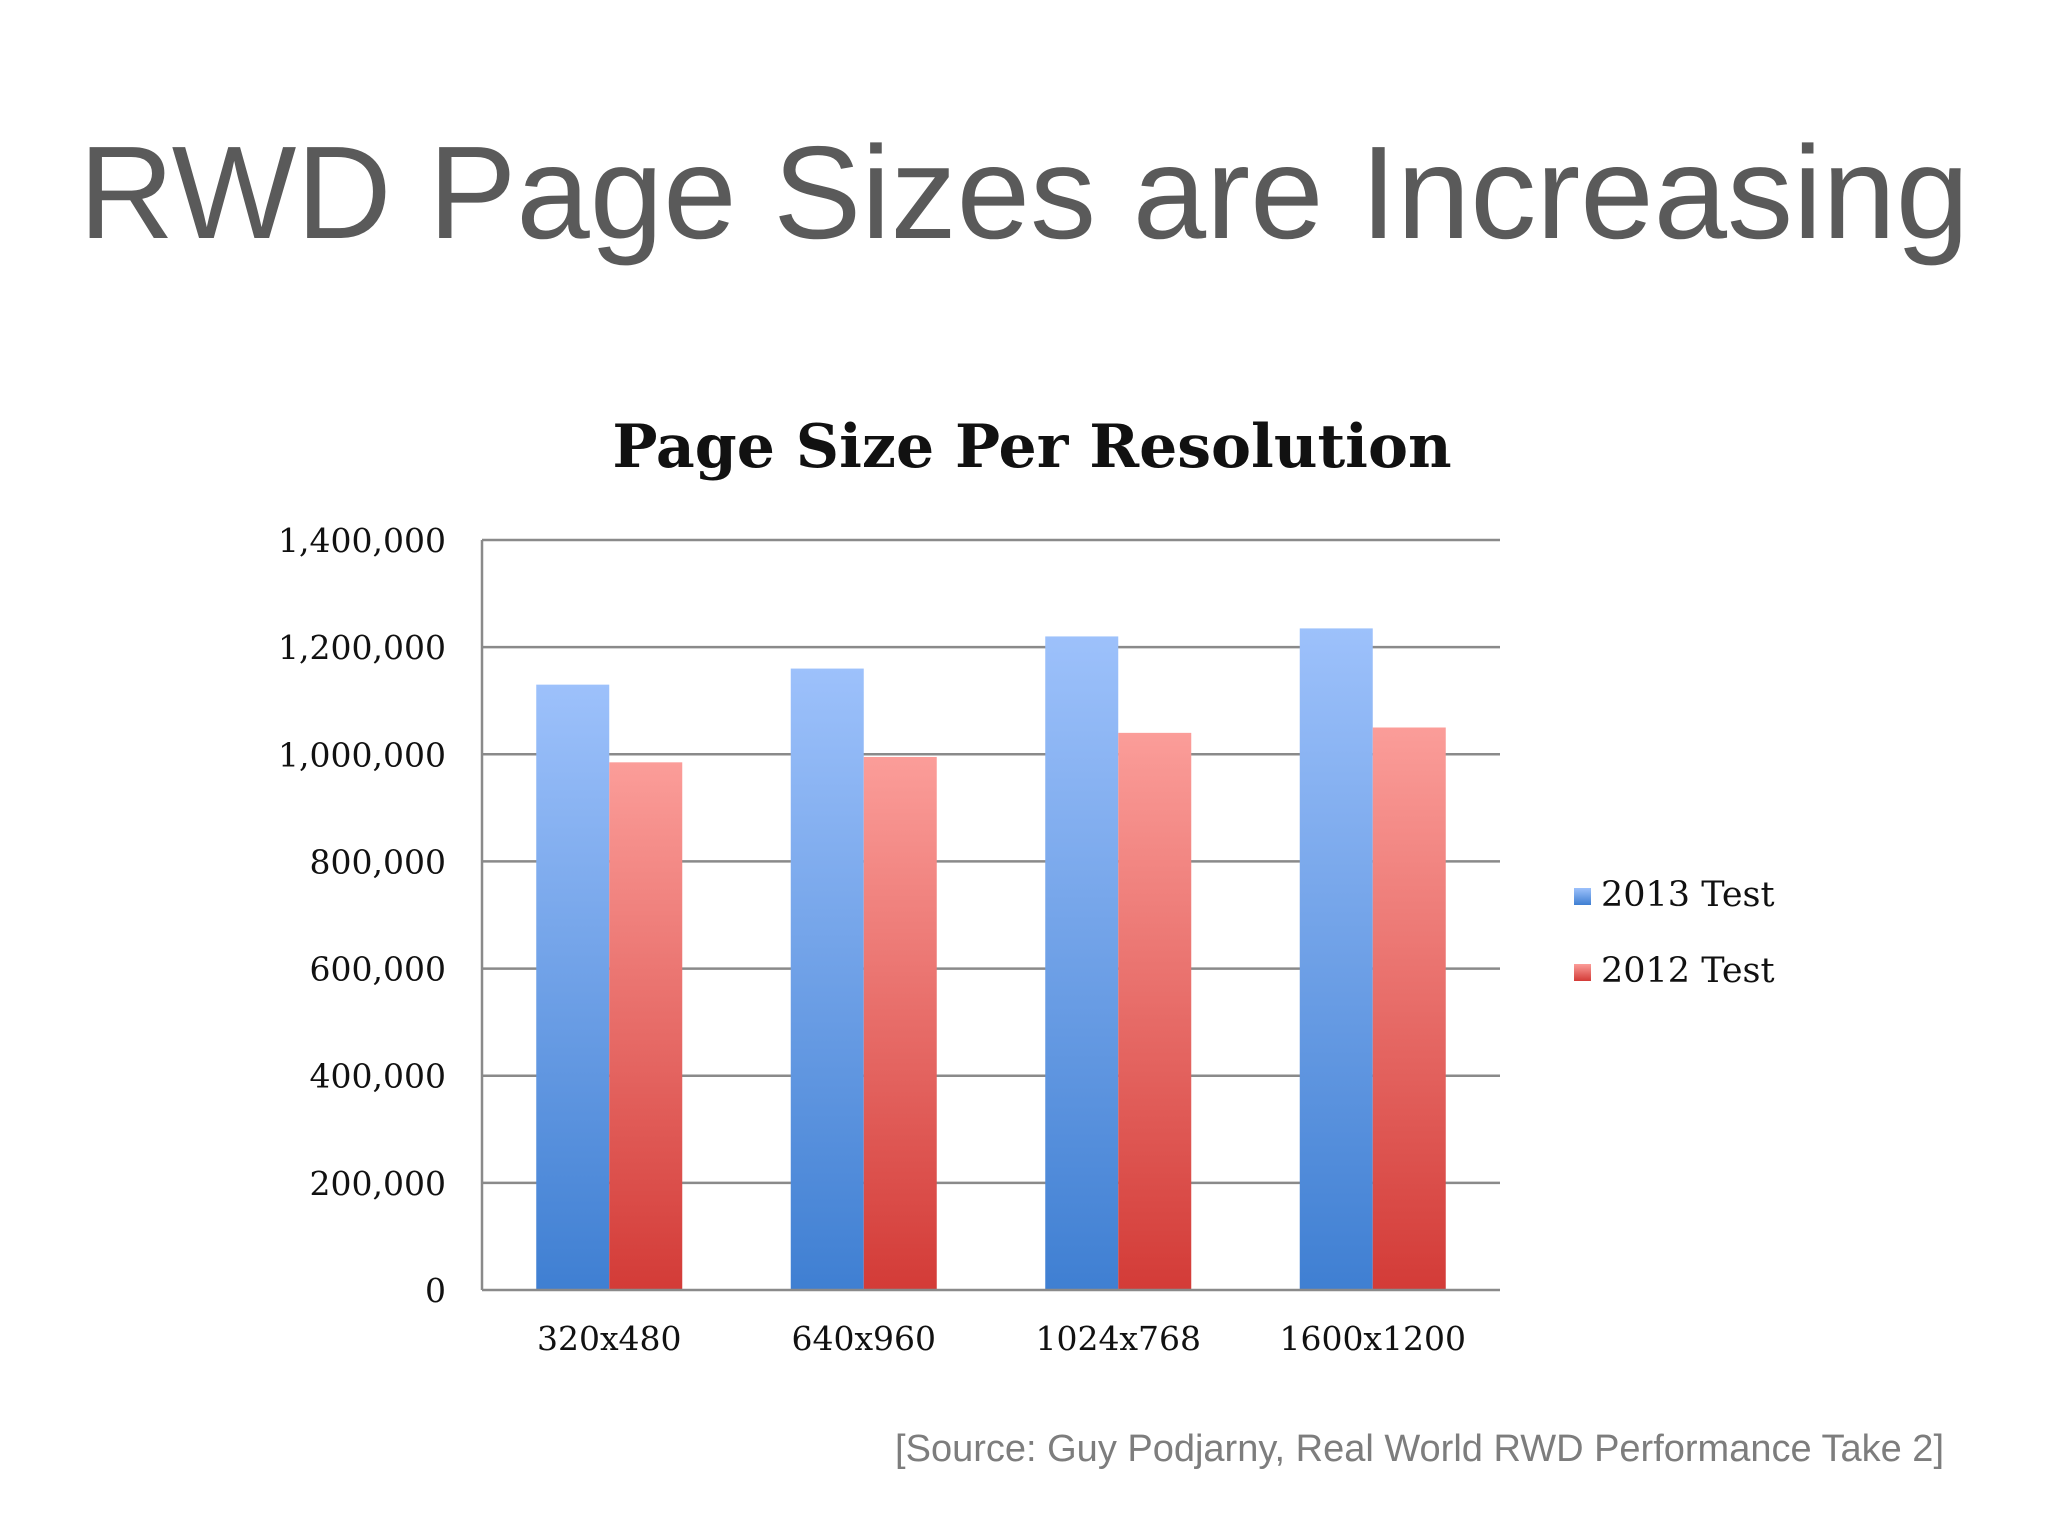  I want to click on x-tick-label: 320x480, so click(609, 1338).